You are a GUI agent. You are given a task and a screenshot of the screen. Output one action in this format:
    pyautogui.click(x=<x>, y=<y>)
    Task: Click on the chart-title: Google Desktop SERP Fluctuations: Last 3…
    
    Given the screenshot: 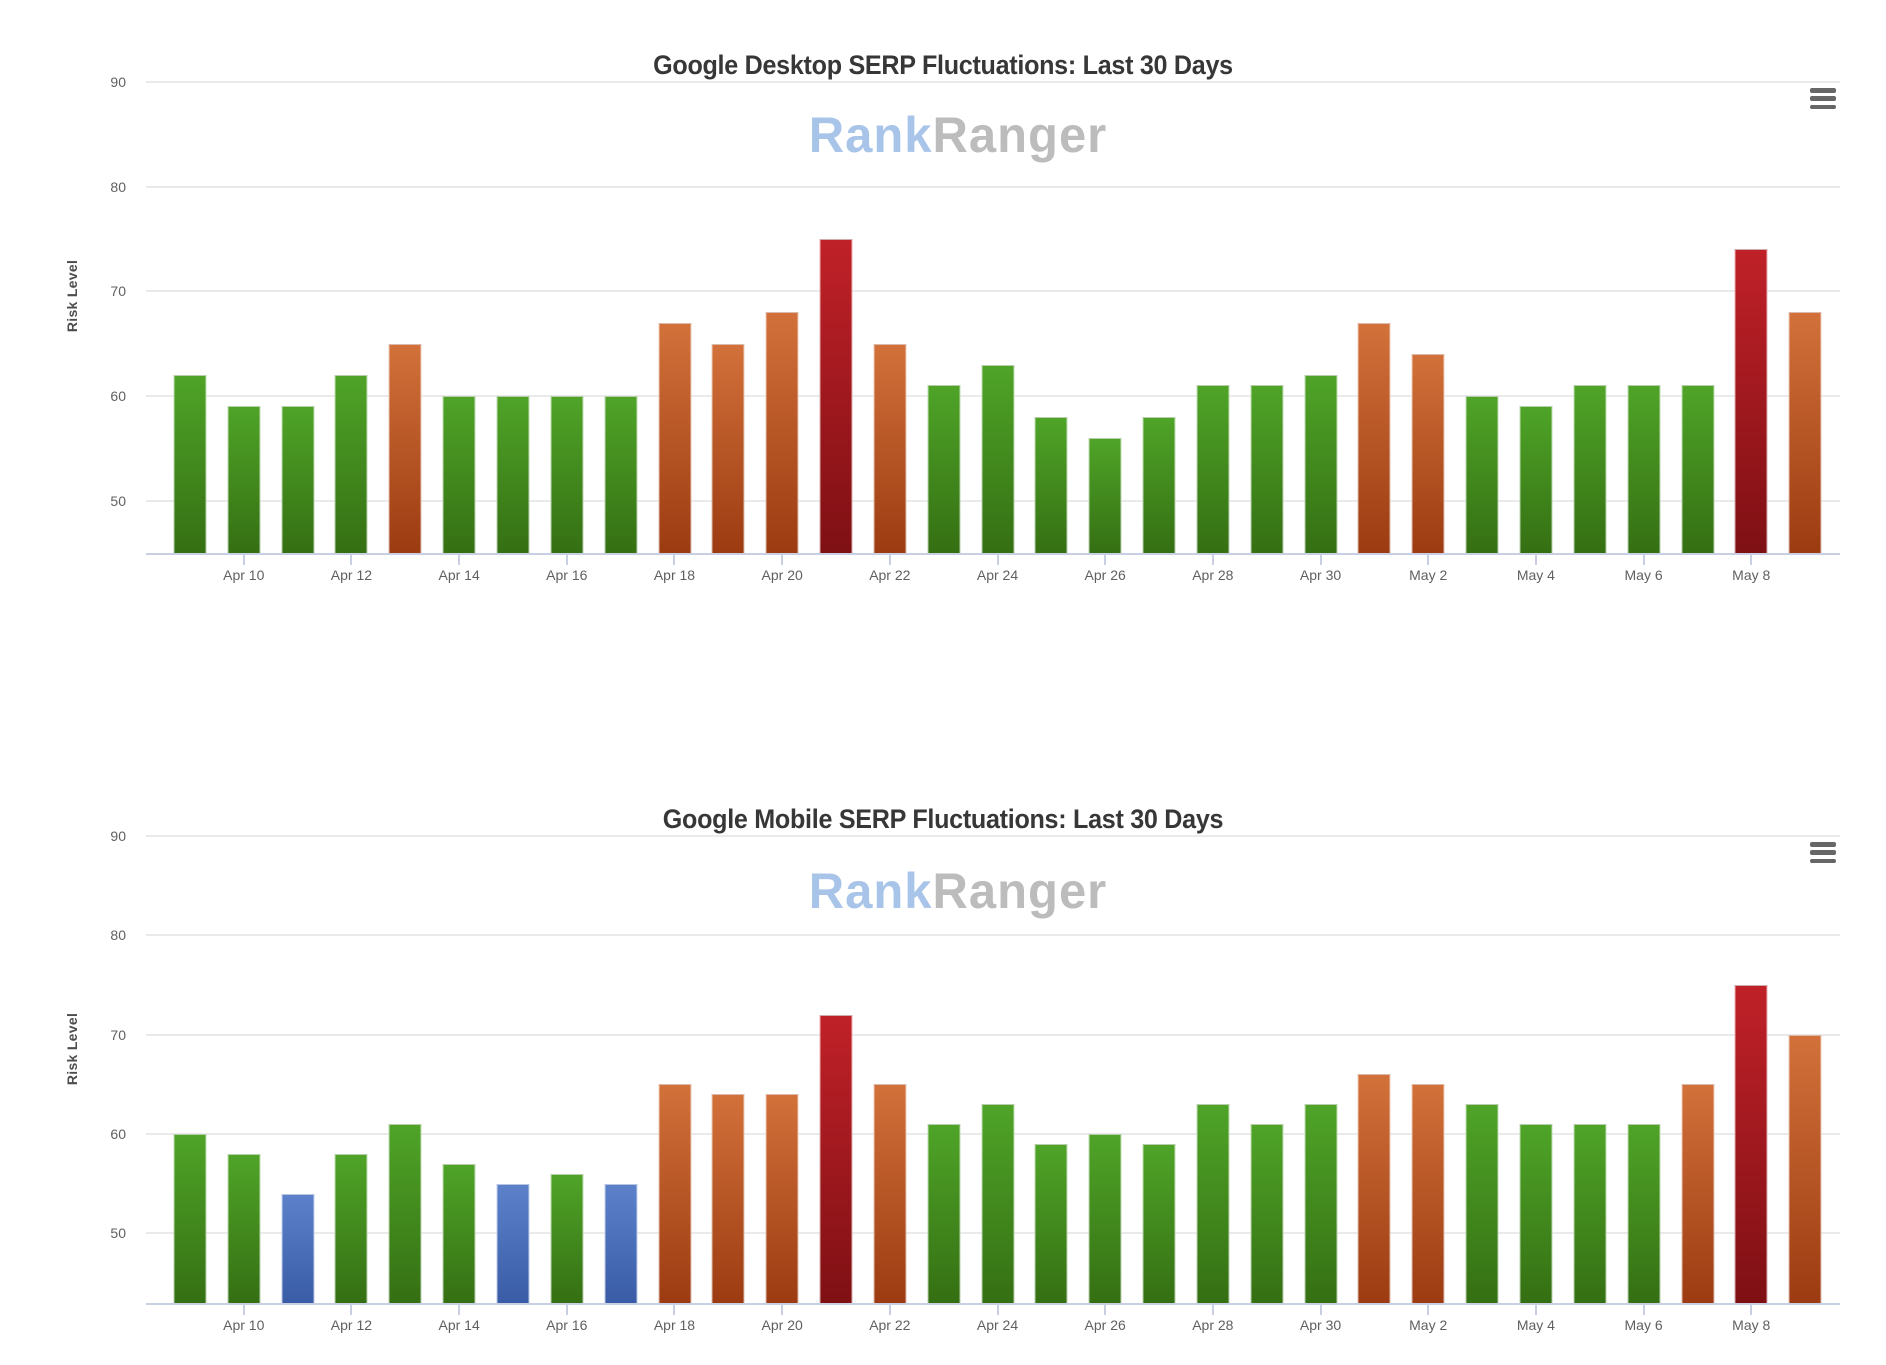 What is the action you would take?
    pyautogui.click(x=943, y=65)
    